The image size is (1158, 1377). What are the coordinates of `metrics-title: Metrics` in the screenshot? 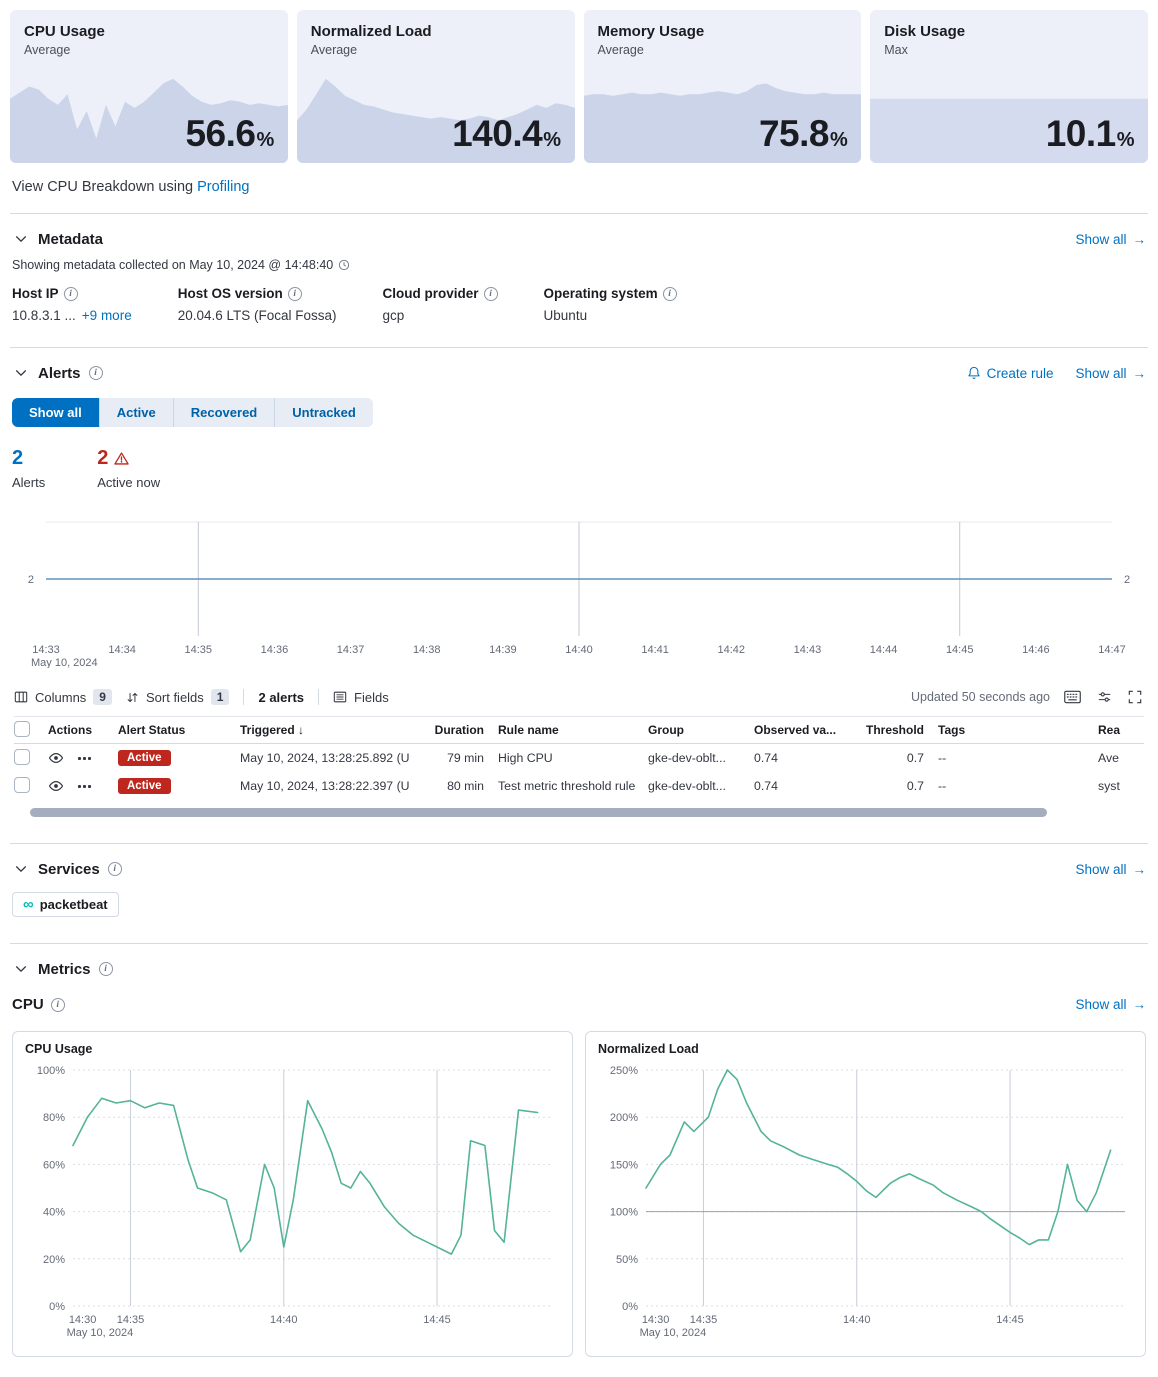 It's located at (64, 969).